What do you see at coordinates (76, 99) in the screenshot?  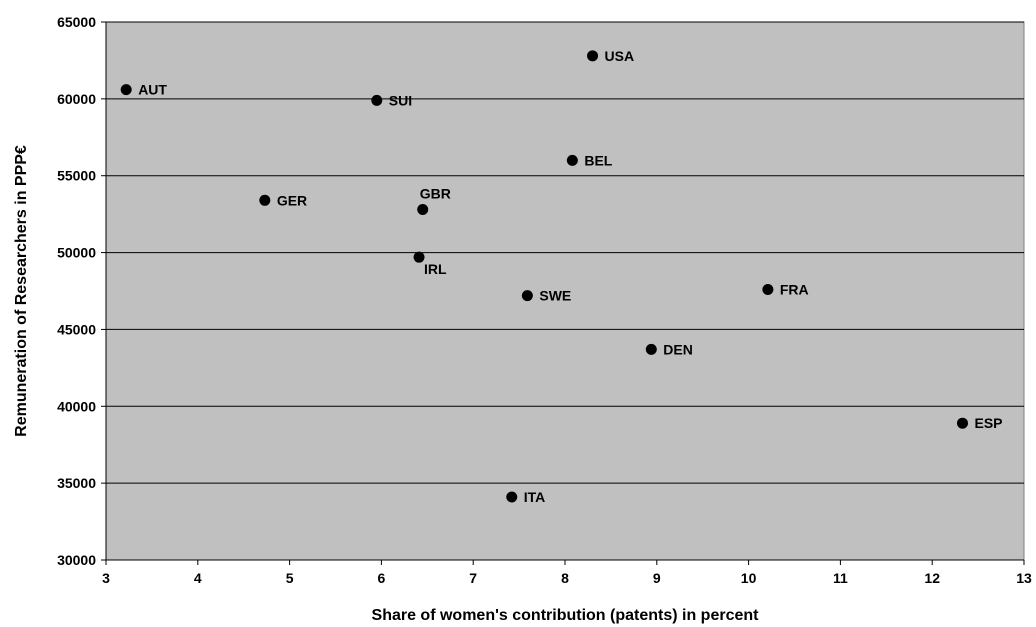 I see `y-tick-label: 60000` at bounding box center [76, 99].